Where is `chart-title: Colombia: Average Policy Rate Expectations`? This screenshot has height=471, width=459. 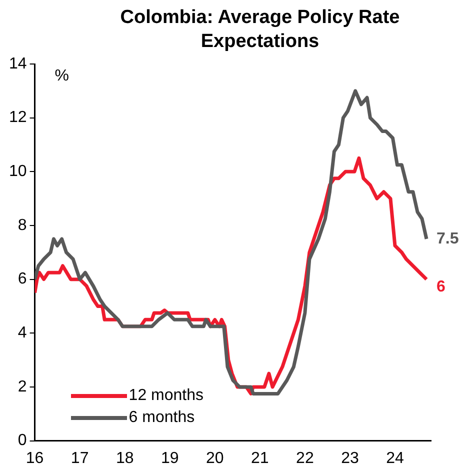
chart-title: Colombia: Average Policy Rate Expectations is located at coordinates (260, 30).